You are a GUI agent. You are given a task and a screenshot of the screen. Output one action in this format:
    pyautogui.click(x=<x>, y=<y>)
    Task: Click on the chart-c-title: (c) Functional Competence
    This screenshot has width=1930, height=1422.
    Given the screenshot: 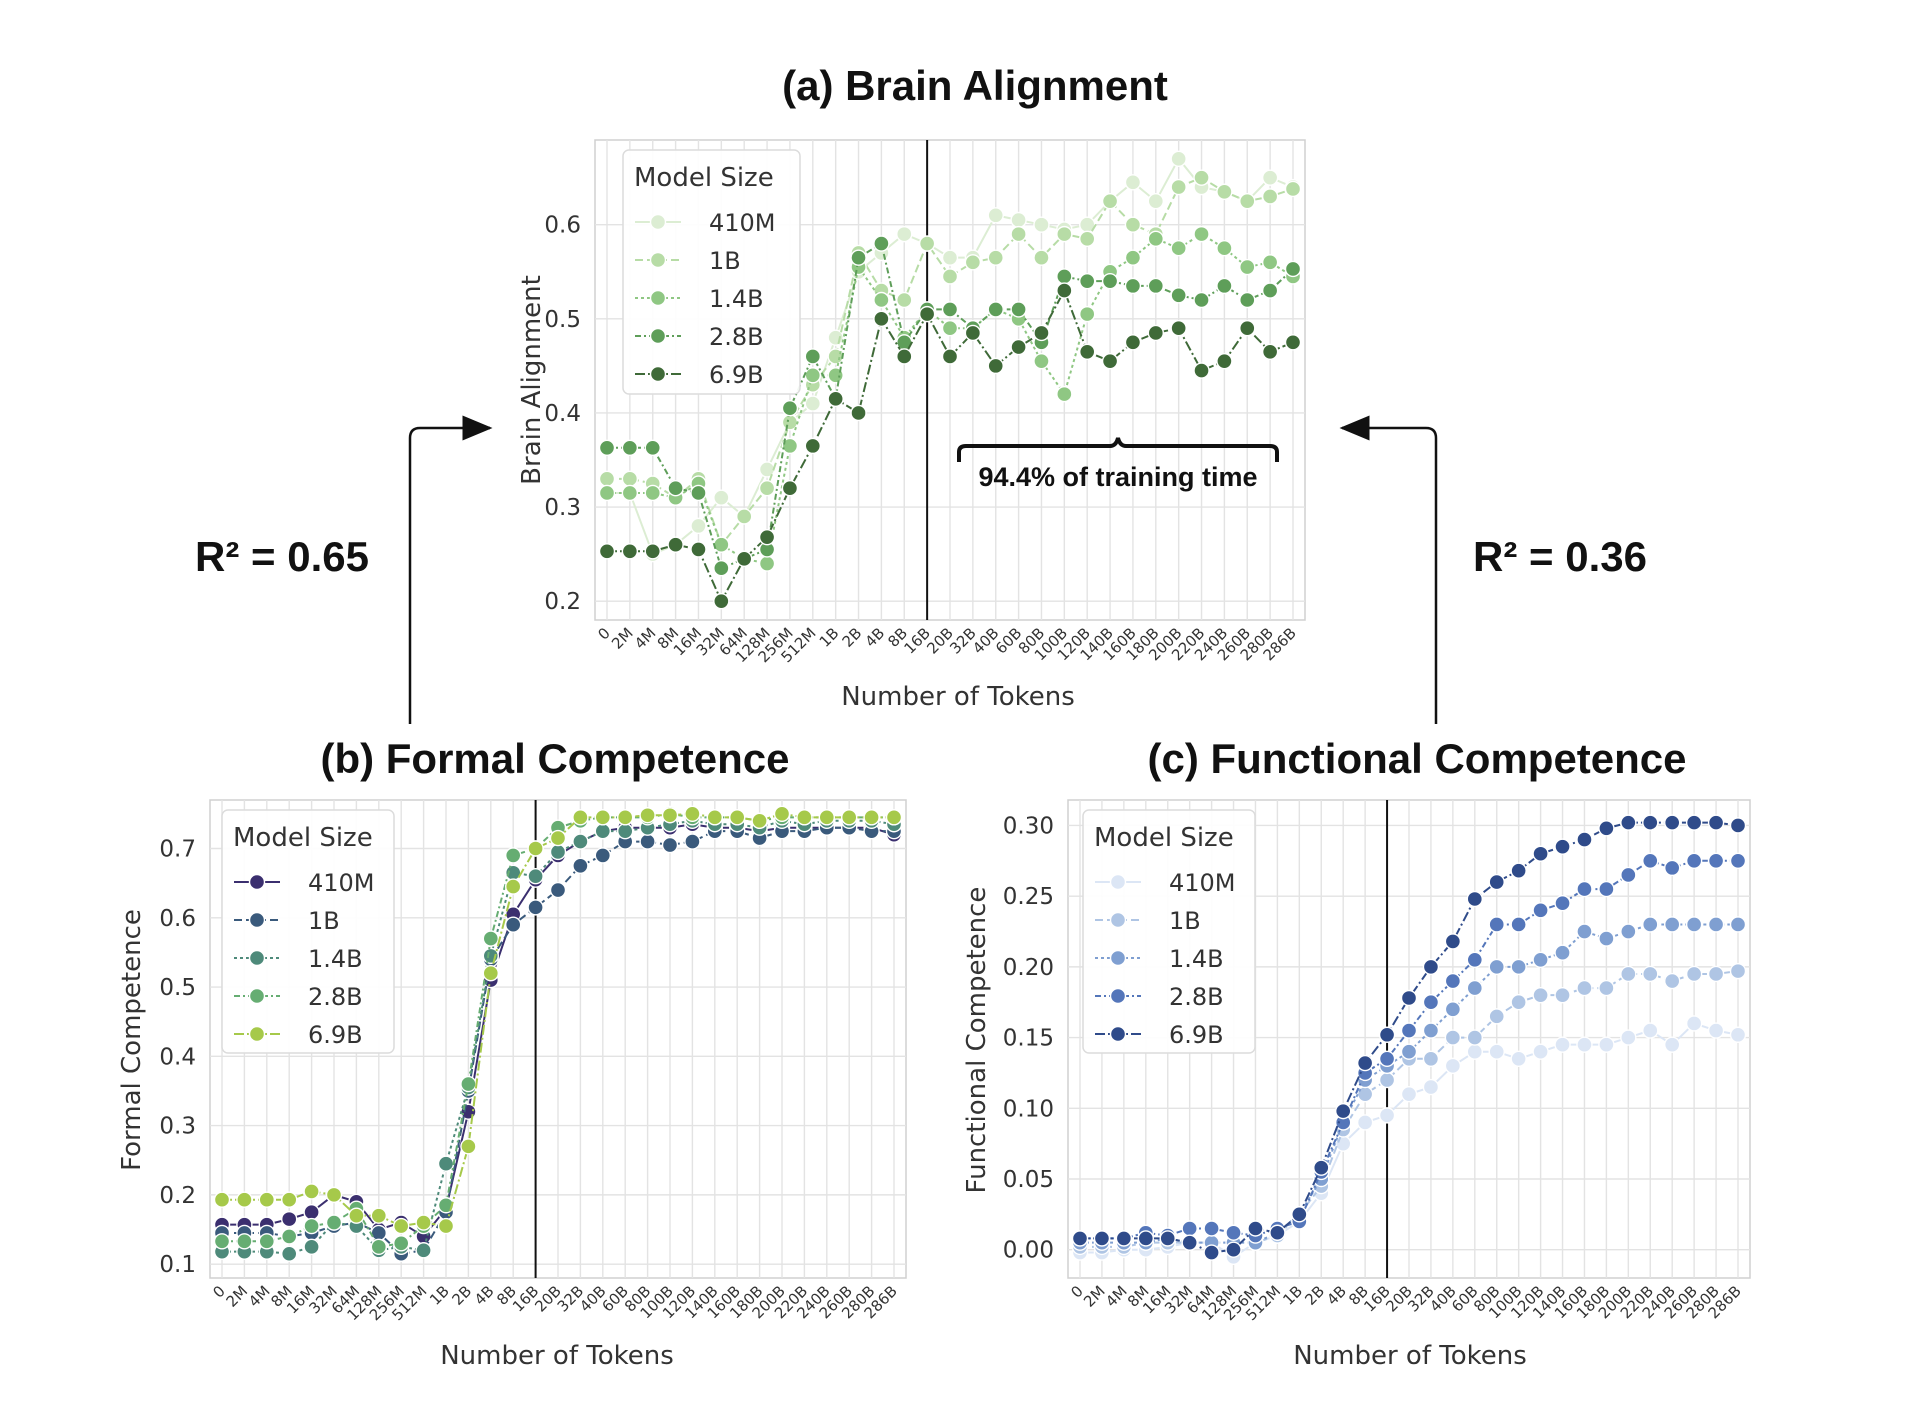 What is the action you would take?
    pyautogui.click(x=1416, y=758)
    